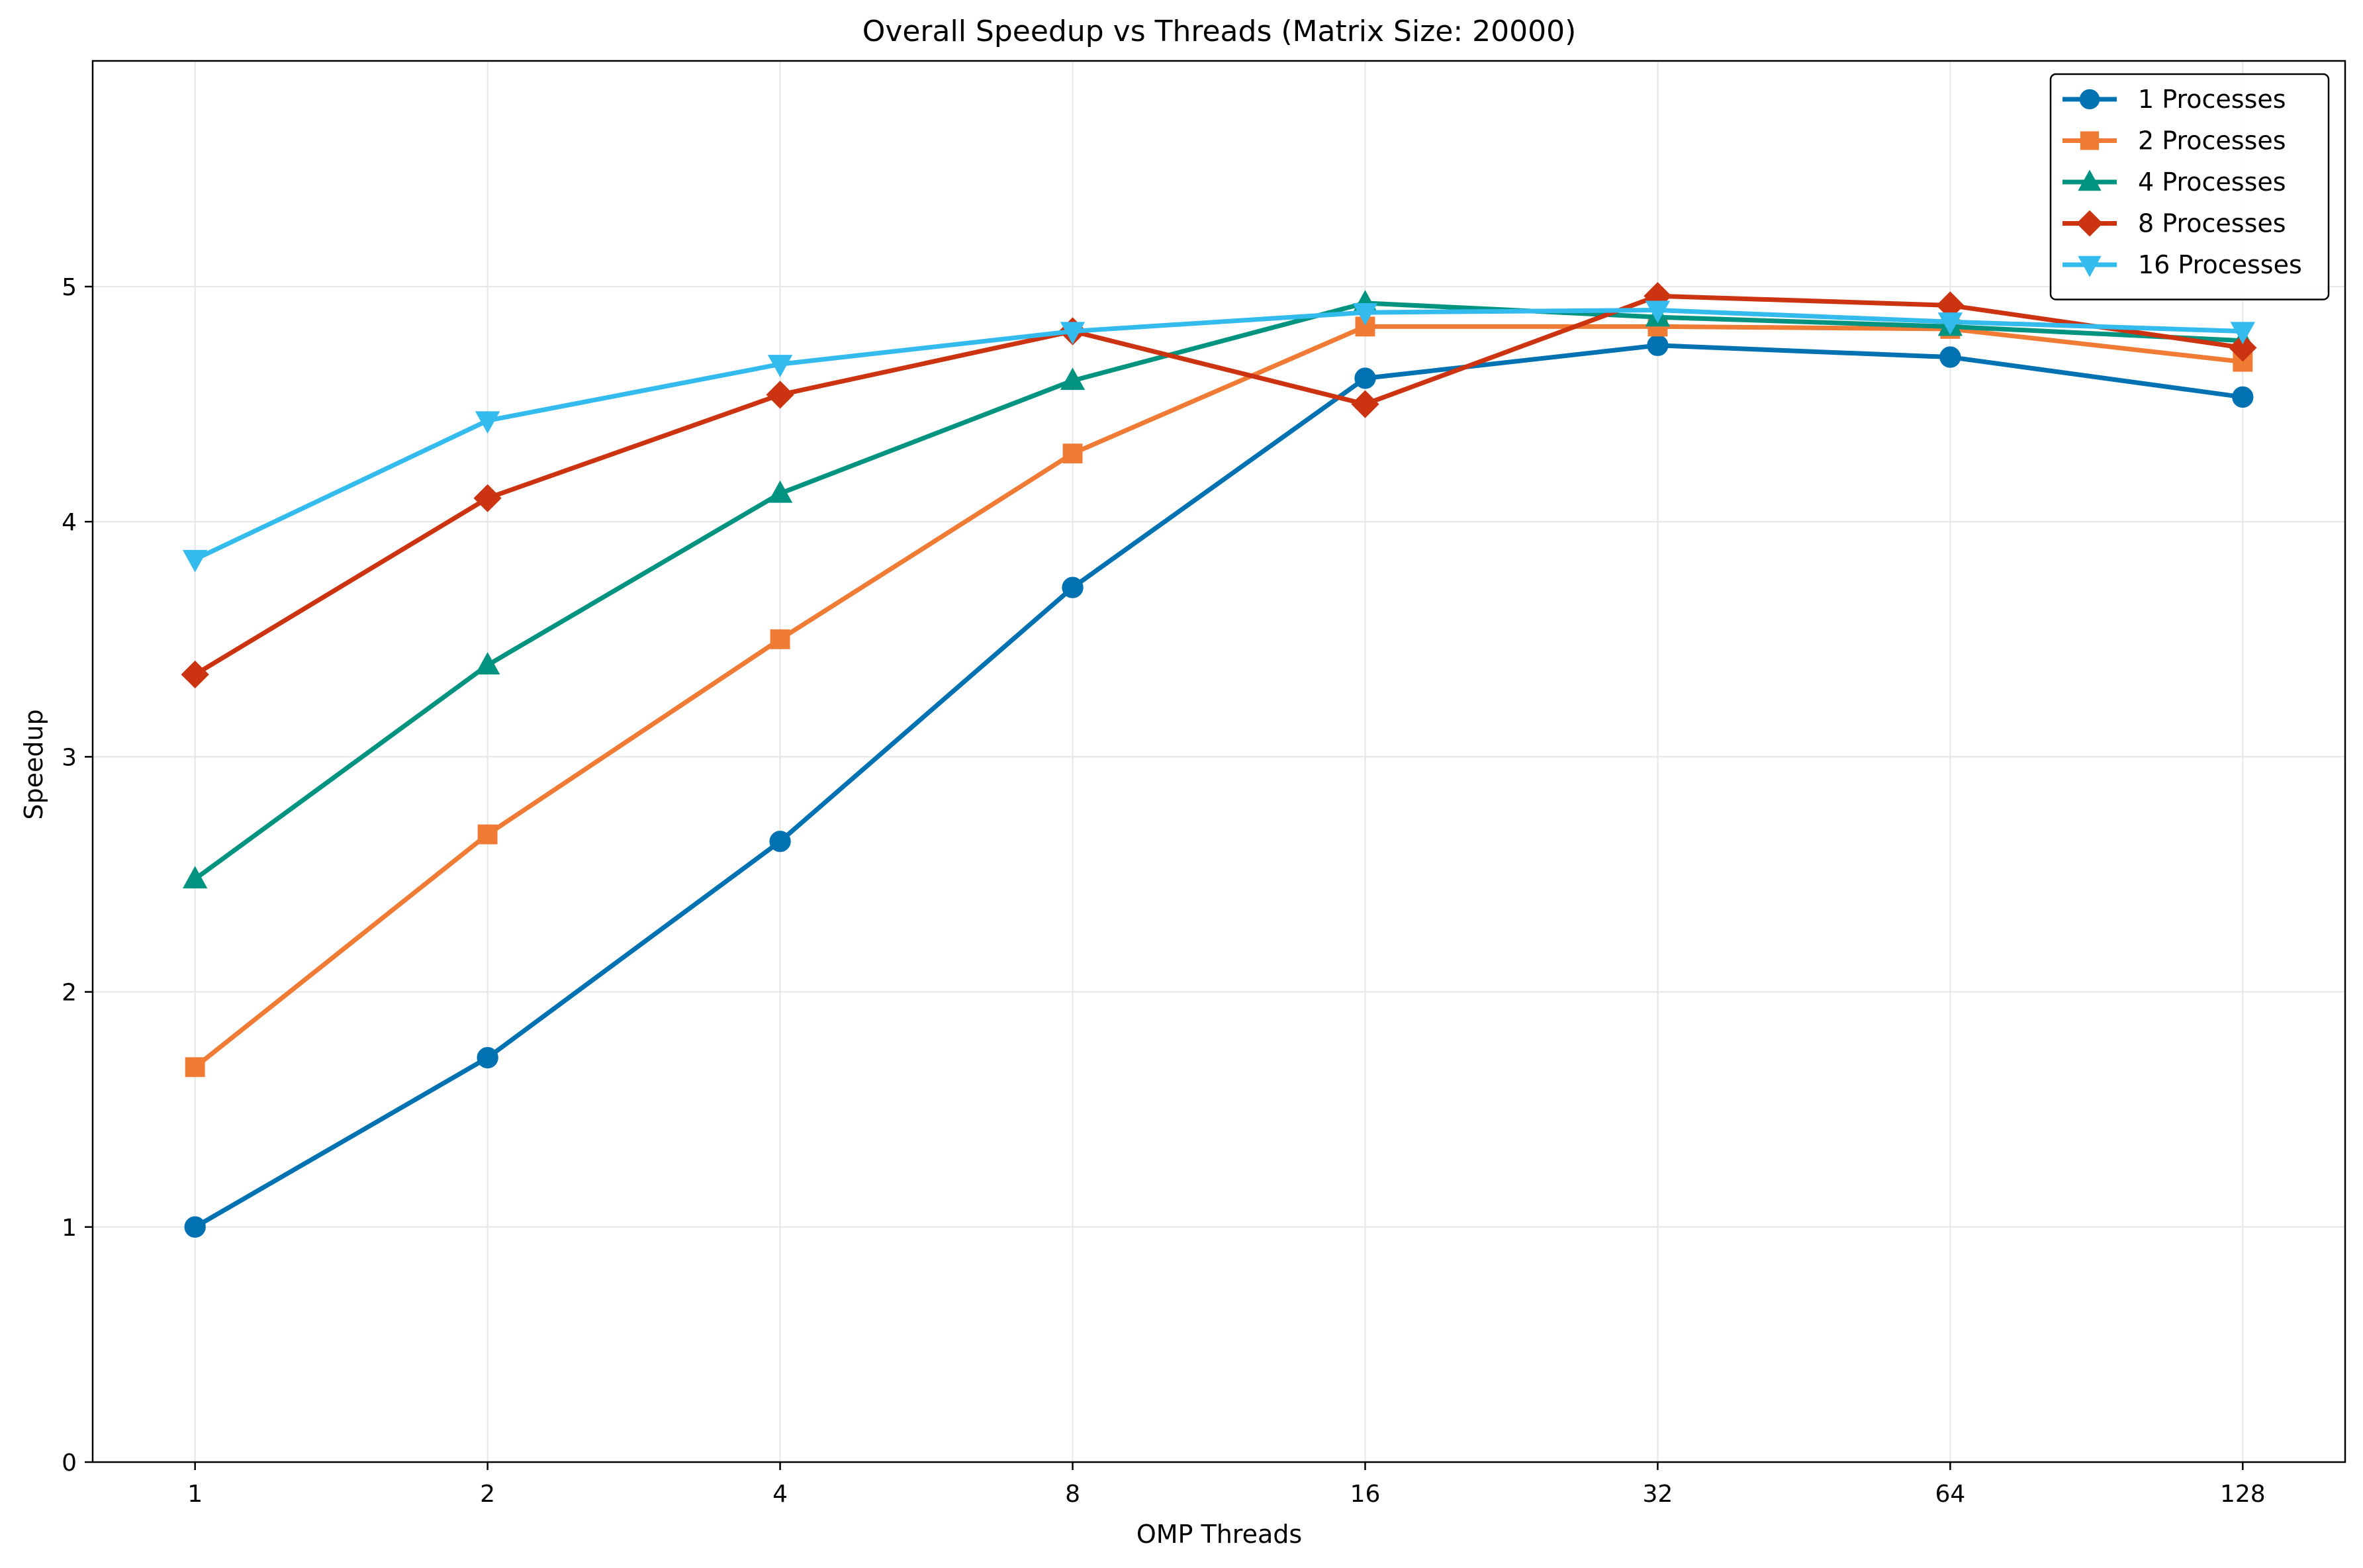  I want to click on legend-entry: 8 Processes, so click(2174, 223).